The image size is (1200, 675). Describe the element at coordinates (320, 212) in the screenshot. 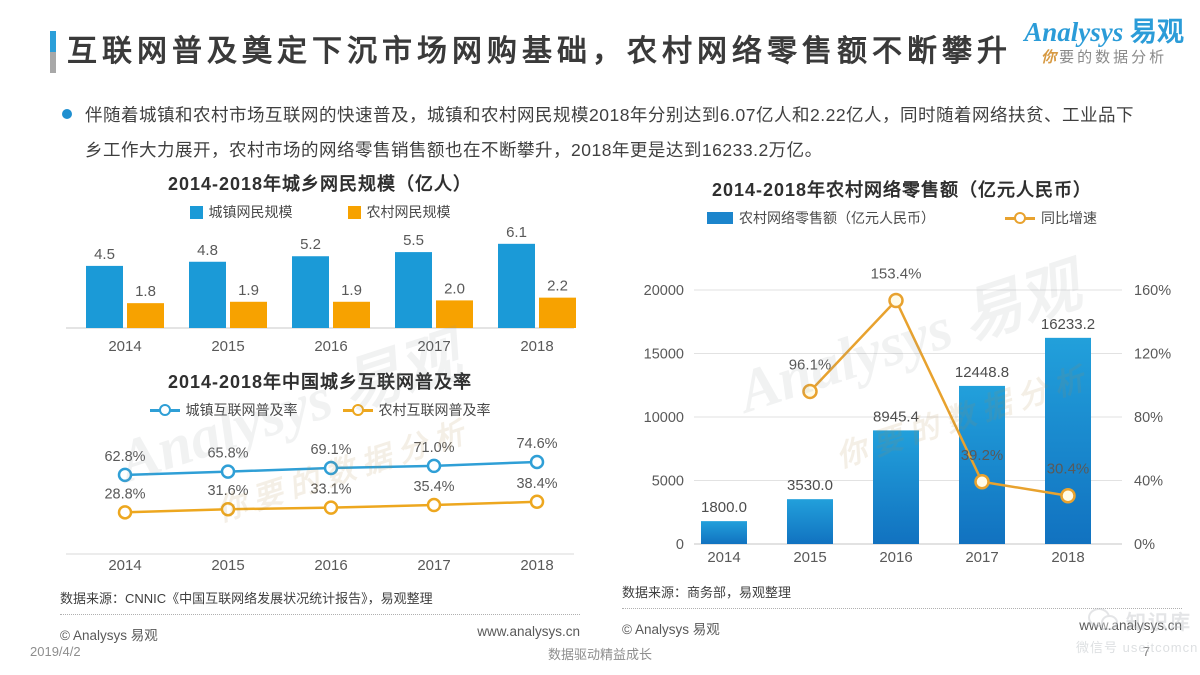

I see `netizen-legend: 城镇网民规模 农村网民规模` at that location.